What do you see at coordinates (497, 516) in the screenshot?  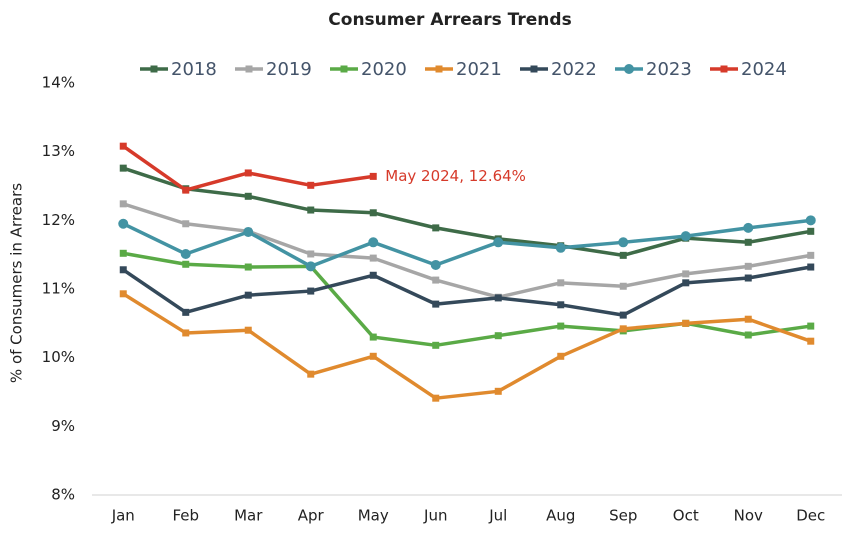 I see `x-tick-label: Jul` at bounding box center [497, 516].